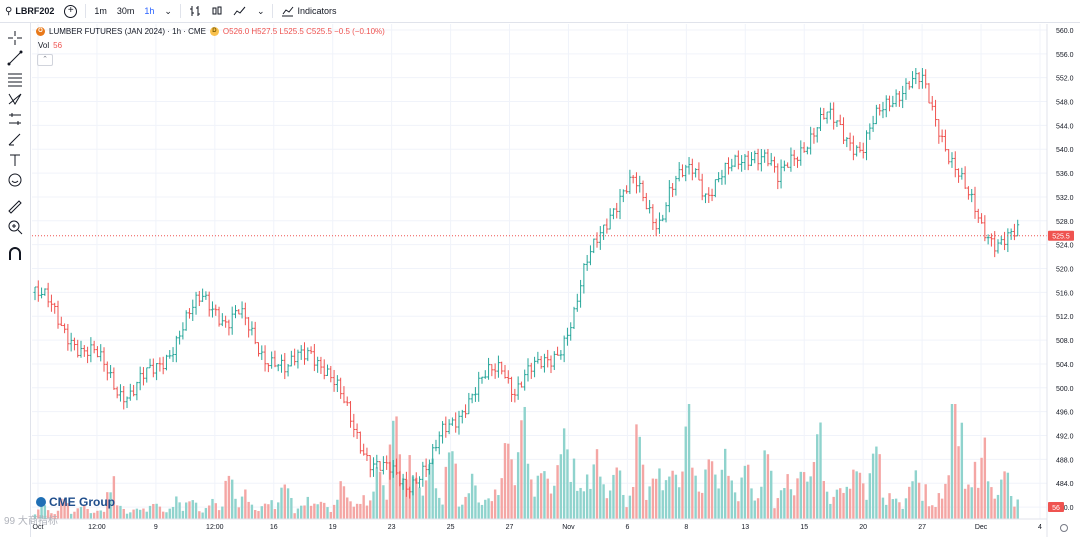  I want to click on candle-icon, so click(217, 10).